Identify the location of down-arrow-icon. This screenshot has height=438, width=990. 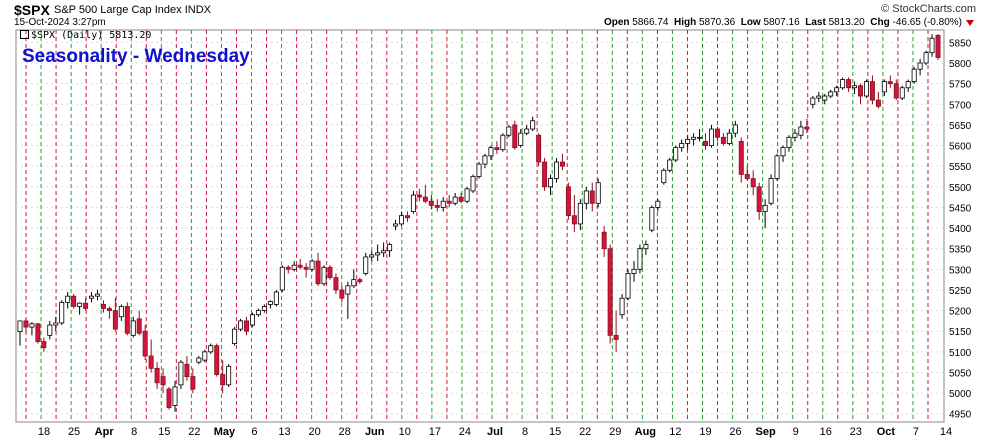
(970, 23).